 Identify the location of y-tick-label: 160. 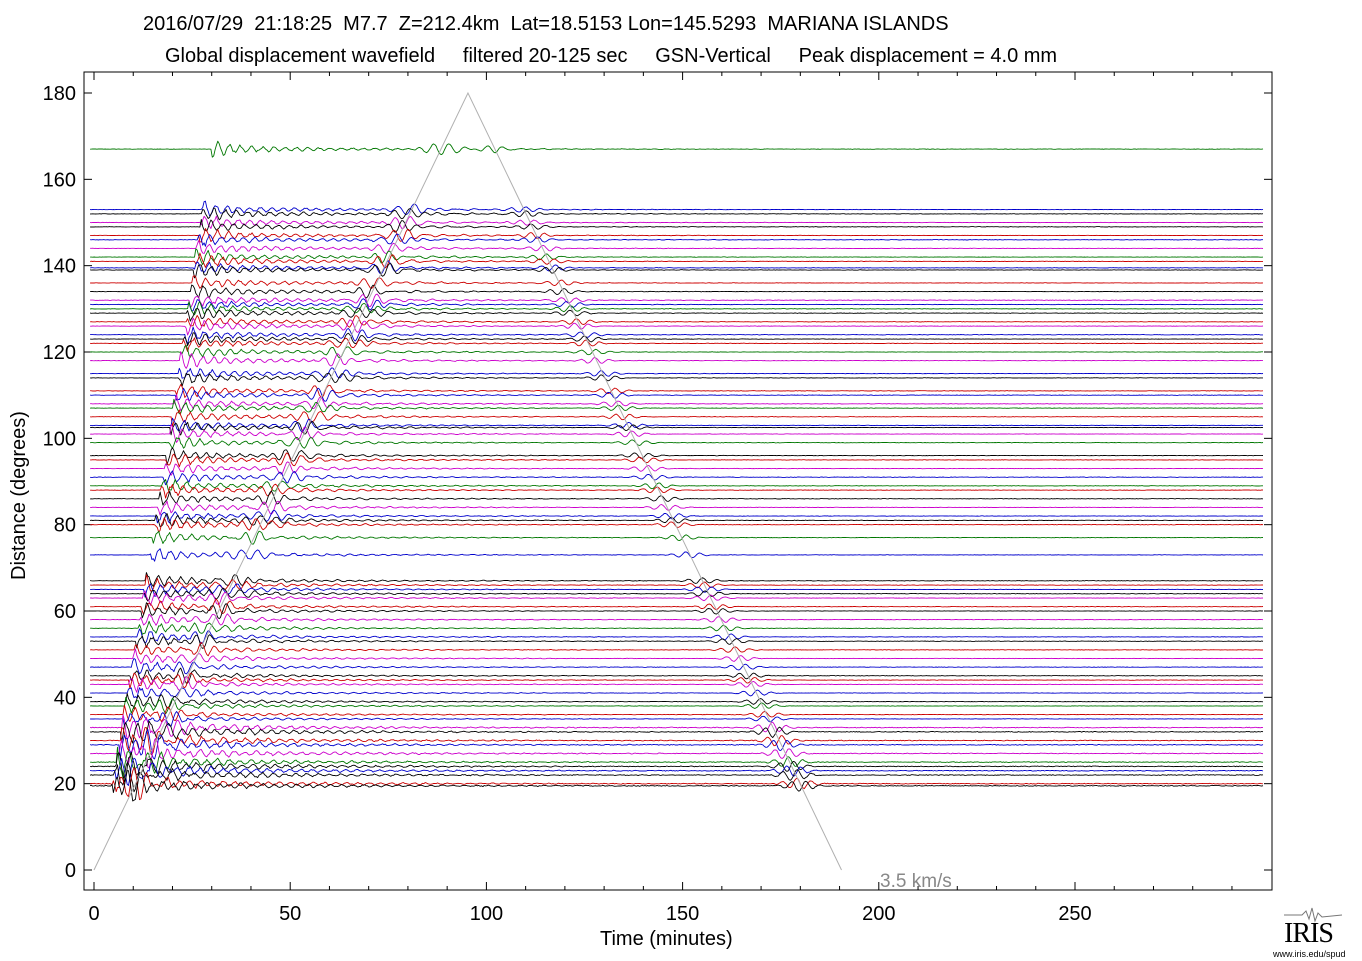
(59, 180).